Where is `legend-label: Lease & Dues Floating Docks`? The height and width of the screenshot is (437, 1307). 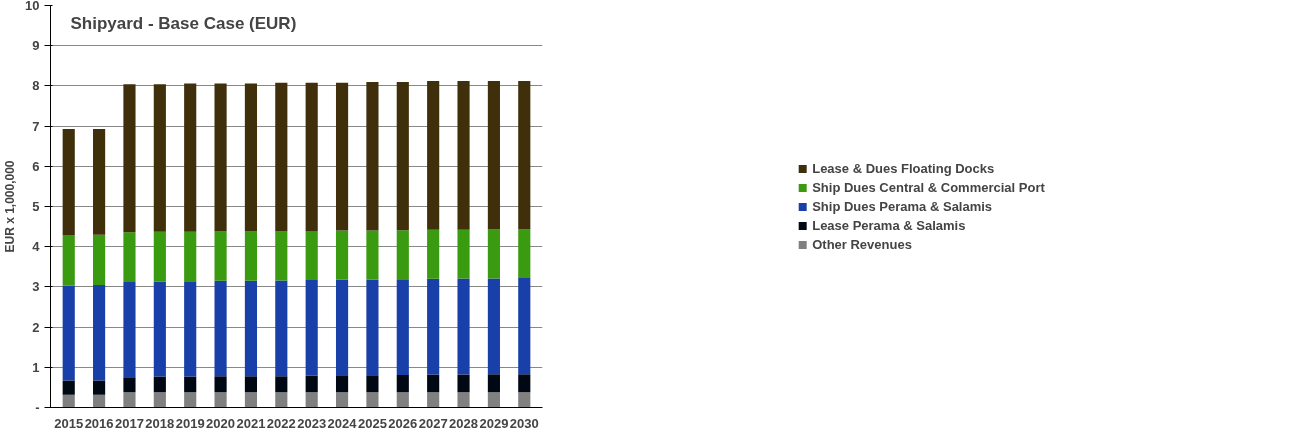 legend-label: Lease & Dues Floating Docks is located at coordinates (903, 168).